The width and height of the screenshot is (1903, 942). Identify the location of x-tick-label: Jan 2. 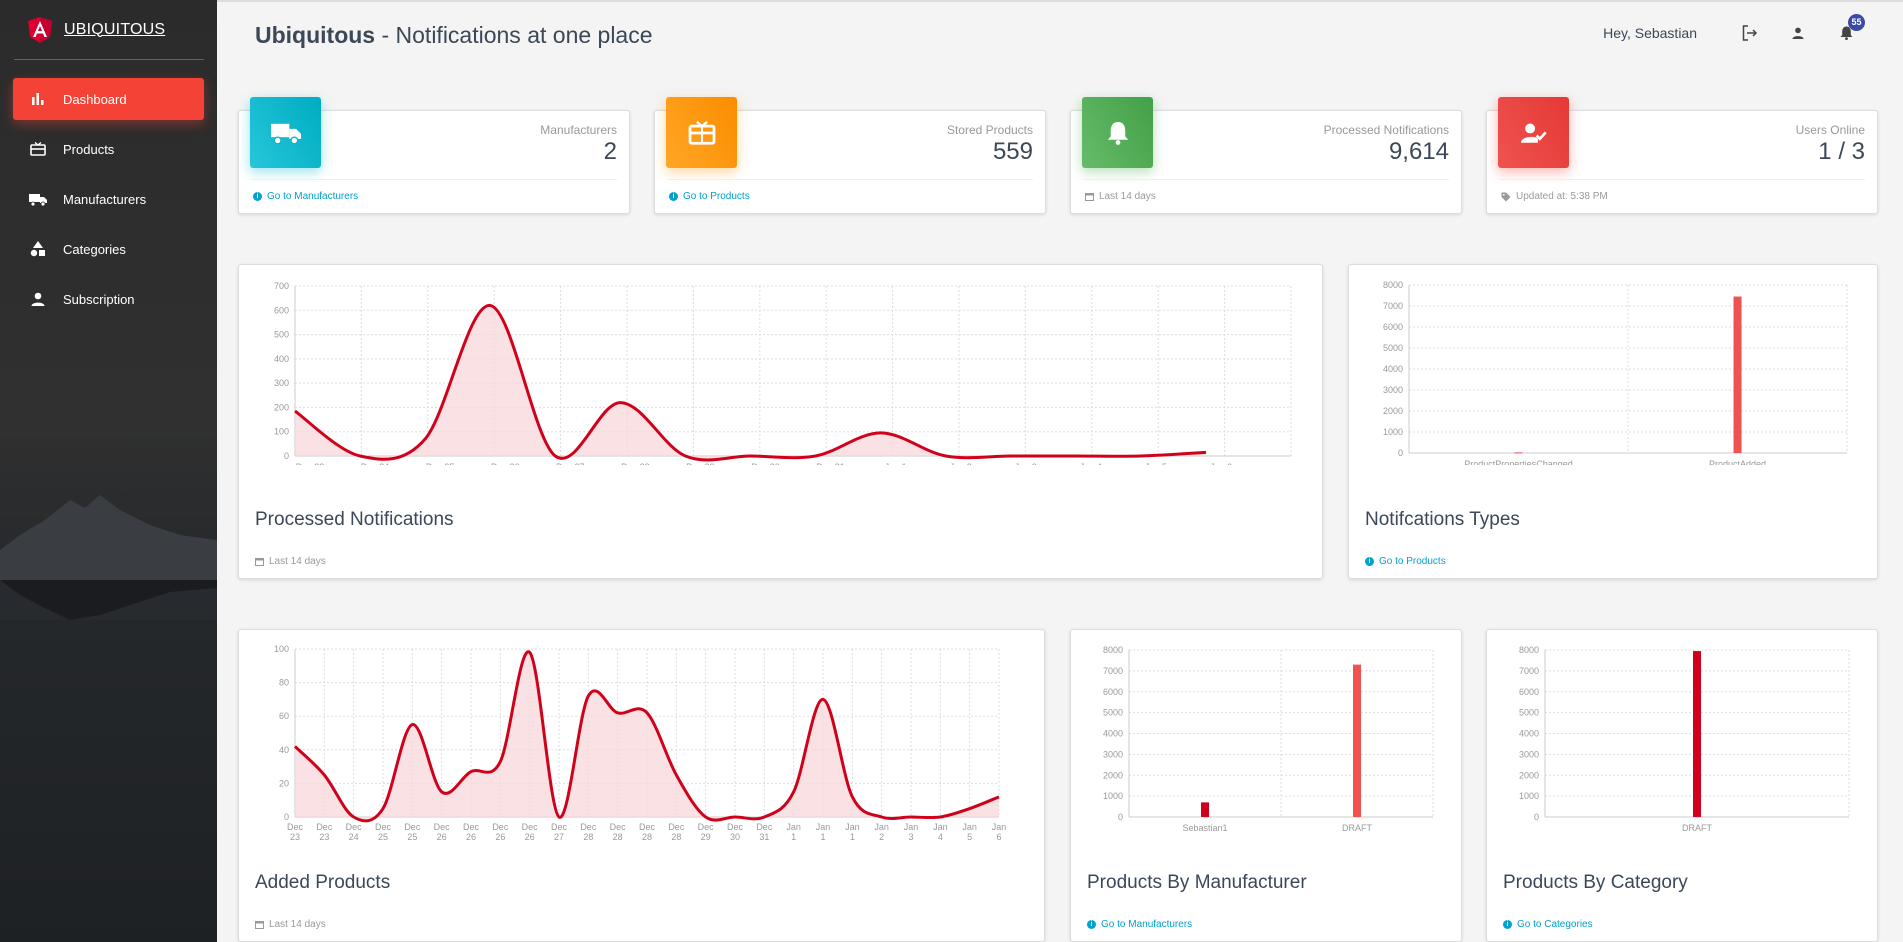
(961, 463).